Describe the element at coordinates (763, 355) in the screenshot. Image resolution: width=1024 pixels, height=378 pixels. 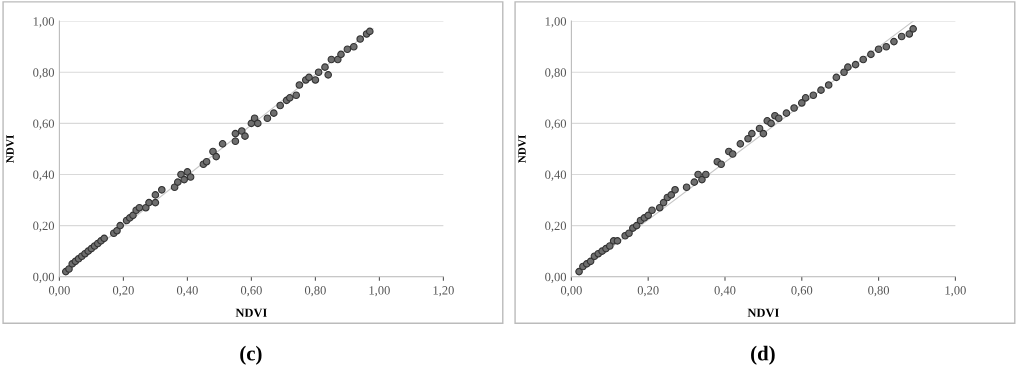
I see `text: (d)` at that location.